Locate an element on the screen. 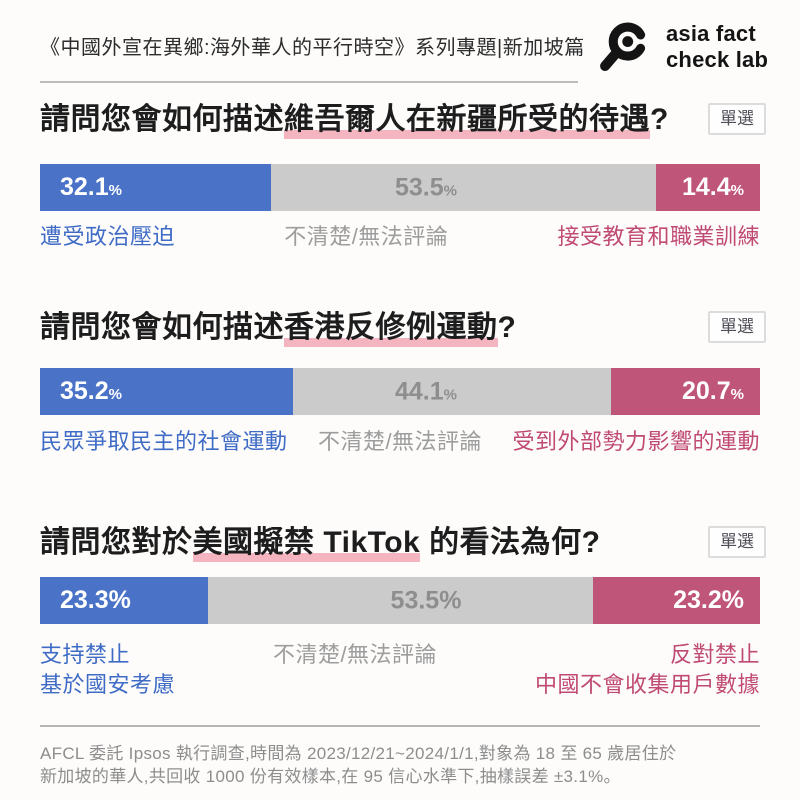 The width and height of the screenshot is (800, 800). answer-labels: 支持禁止 基於國安考慮 不清楚/無法評論 反對禁止 中國不會收集用戶數據 is located at coordinates (400, 670).